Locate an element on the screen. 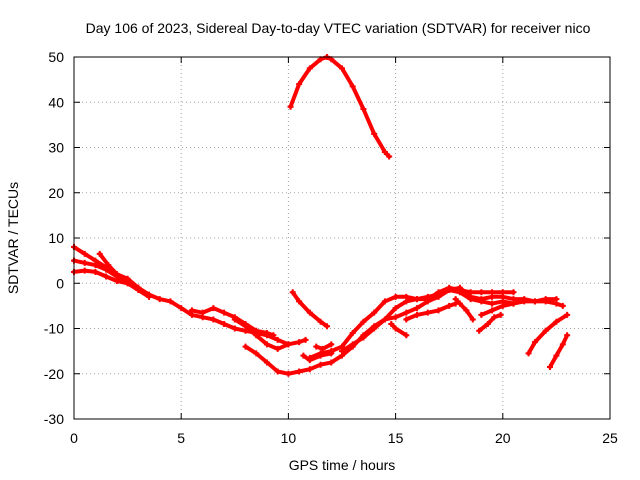 The width and height of the screenshot is (640, 480). x-axis-label: GPS time / hours is located at coordinates (342, 465).